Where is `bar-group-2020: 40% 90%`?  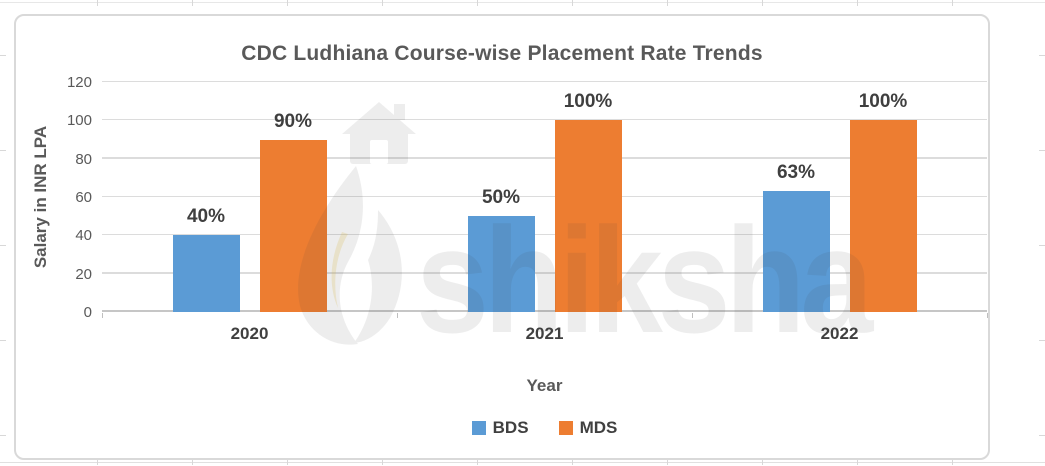
bar-group-2020: 40% 90% is located at coordinates (249, 197).